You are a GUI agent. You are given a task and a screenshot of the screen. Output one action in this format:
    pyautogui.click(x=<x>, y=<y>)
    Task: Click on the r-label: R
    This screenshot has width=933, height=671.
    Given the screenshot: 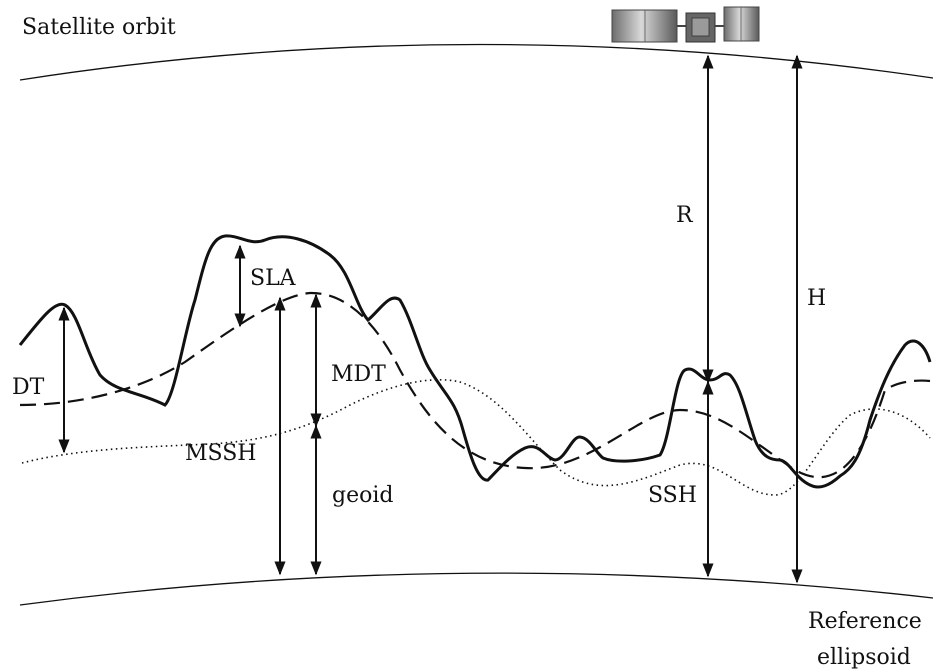 What is the action you would take?
    pyautogui.click(x=685, y=215)
    